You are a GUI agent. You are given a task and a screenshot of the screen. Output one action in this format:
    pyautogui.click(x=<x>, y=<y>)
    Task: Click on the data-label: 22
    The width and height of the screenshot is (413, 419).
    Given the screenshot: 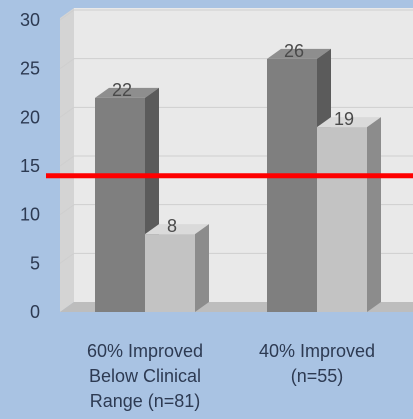 What is the action you would take?
    pyautogui.click(x=122, y=90)
    